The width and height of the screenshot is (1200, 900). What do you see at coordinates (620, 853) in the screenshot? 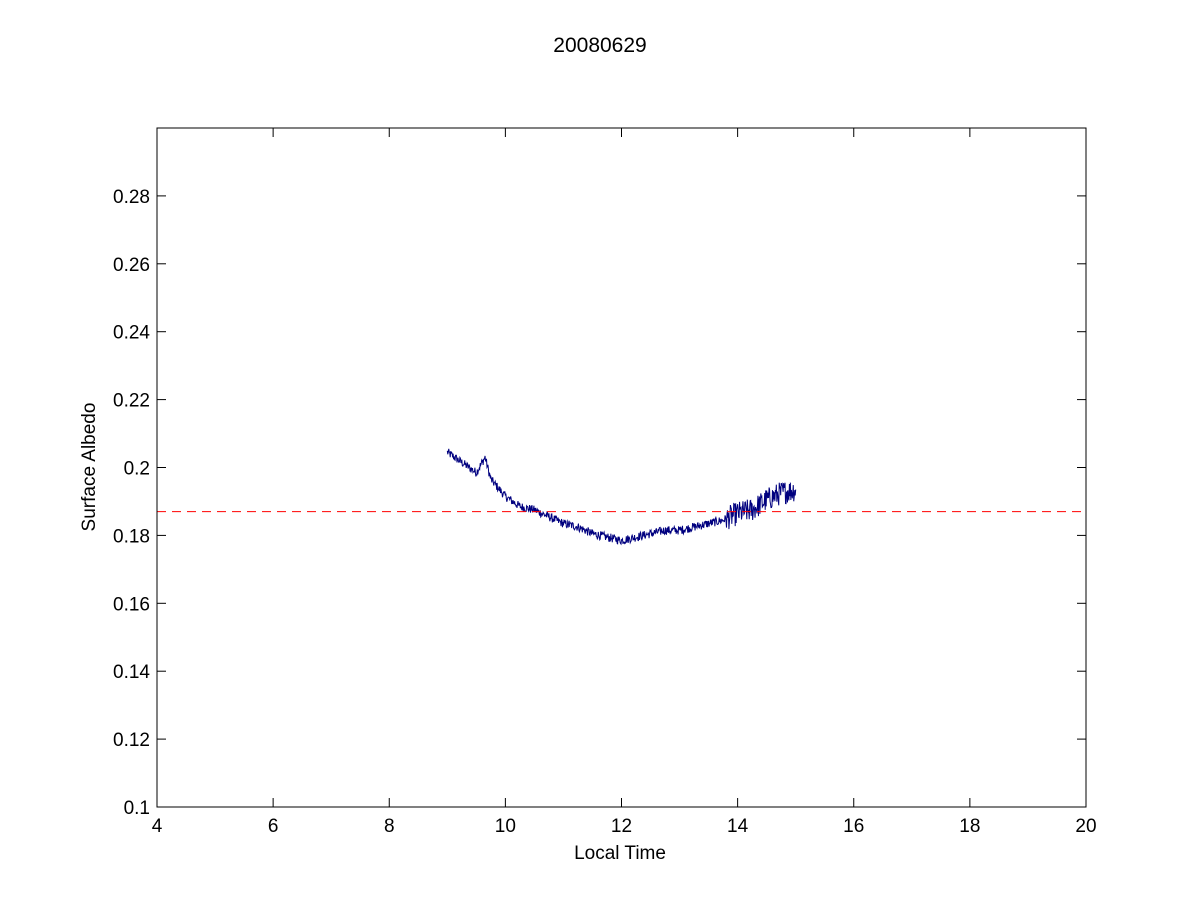
I see `x-axis-label: Local Time` at bounding box center [620, 853].